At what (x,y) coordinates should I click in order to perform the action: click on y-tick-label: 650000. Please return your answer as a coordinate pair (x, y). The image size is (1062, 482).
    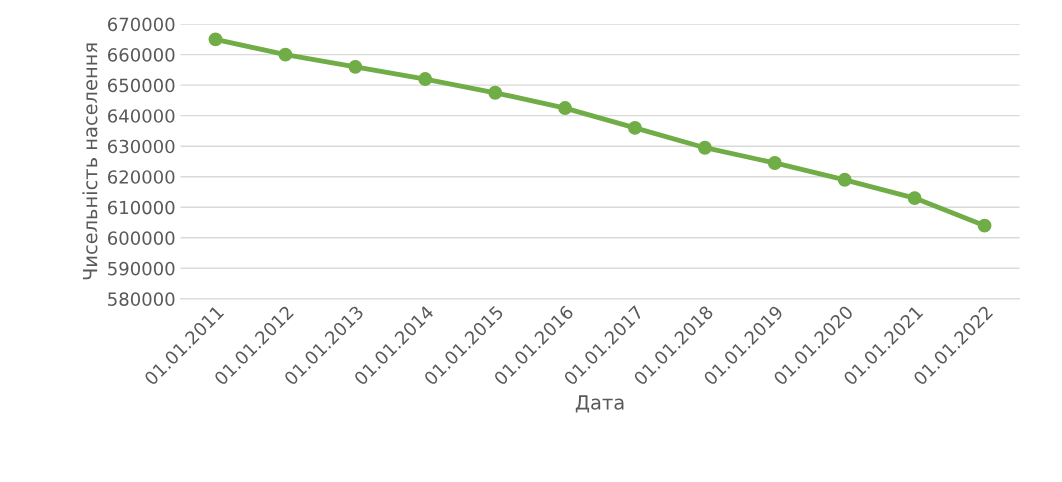
    Looking at the image, I should click on (141, 85).